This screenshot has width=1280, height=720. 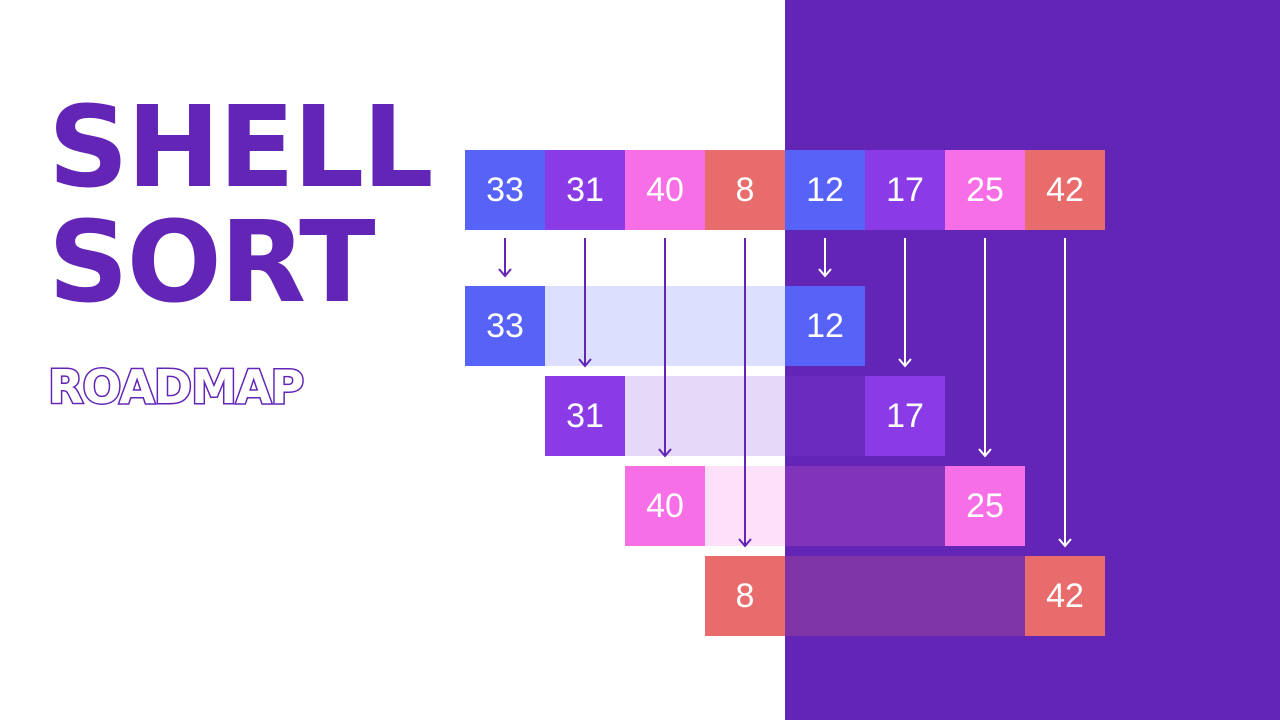 I want to click on group-band-2-dark, so click(x=825, y=416).